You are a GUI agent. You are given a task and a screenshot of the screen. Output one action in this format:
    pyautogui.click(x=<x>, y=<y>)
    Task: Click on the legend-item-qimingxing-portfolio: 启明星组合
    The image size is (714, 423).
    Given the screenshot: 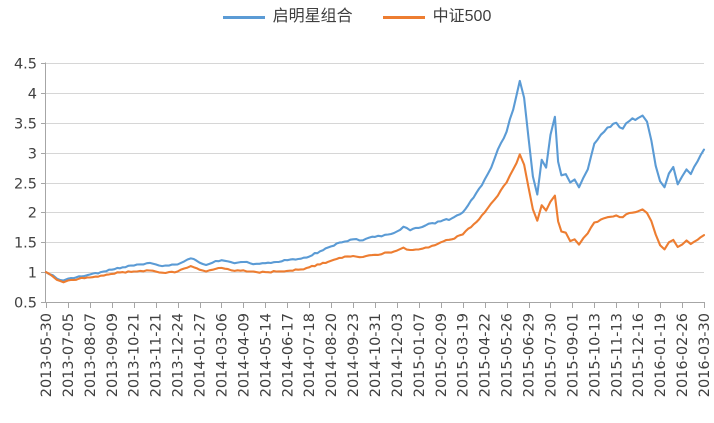 What is the action you would take?
    pyautogui.click(x=287, y=16)
    